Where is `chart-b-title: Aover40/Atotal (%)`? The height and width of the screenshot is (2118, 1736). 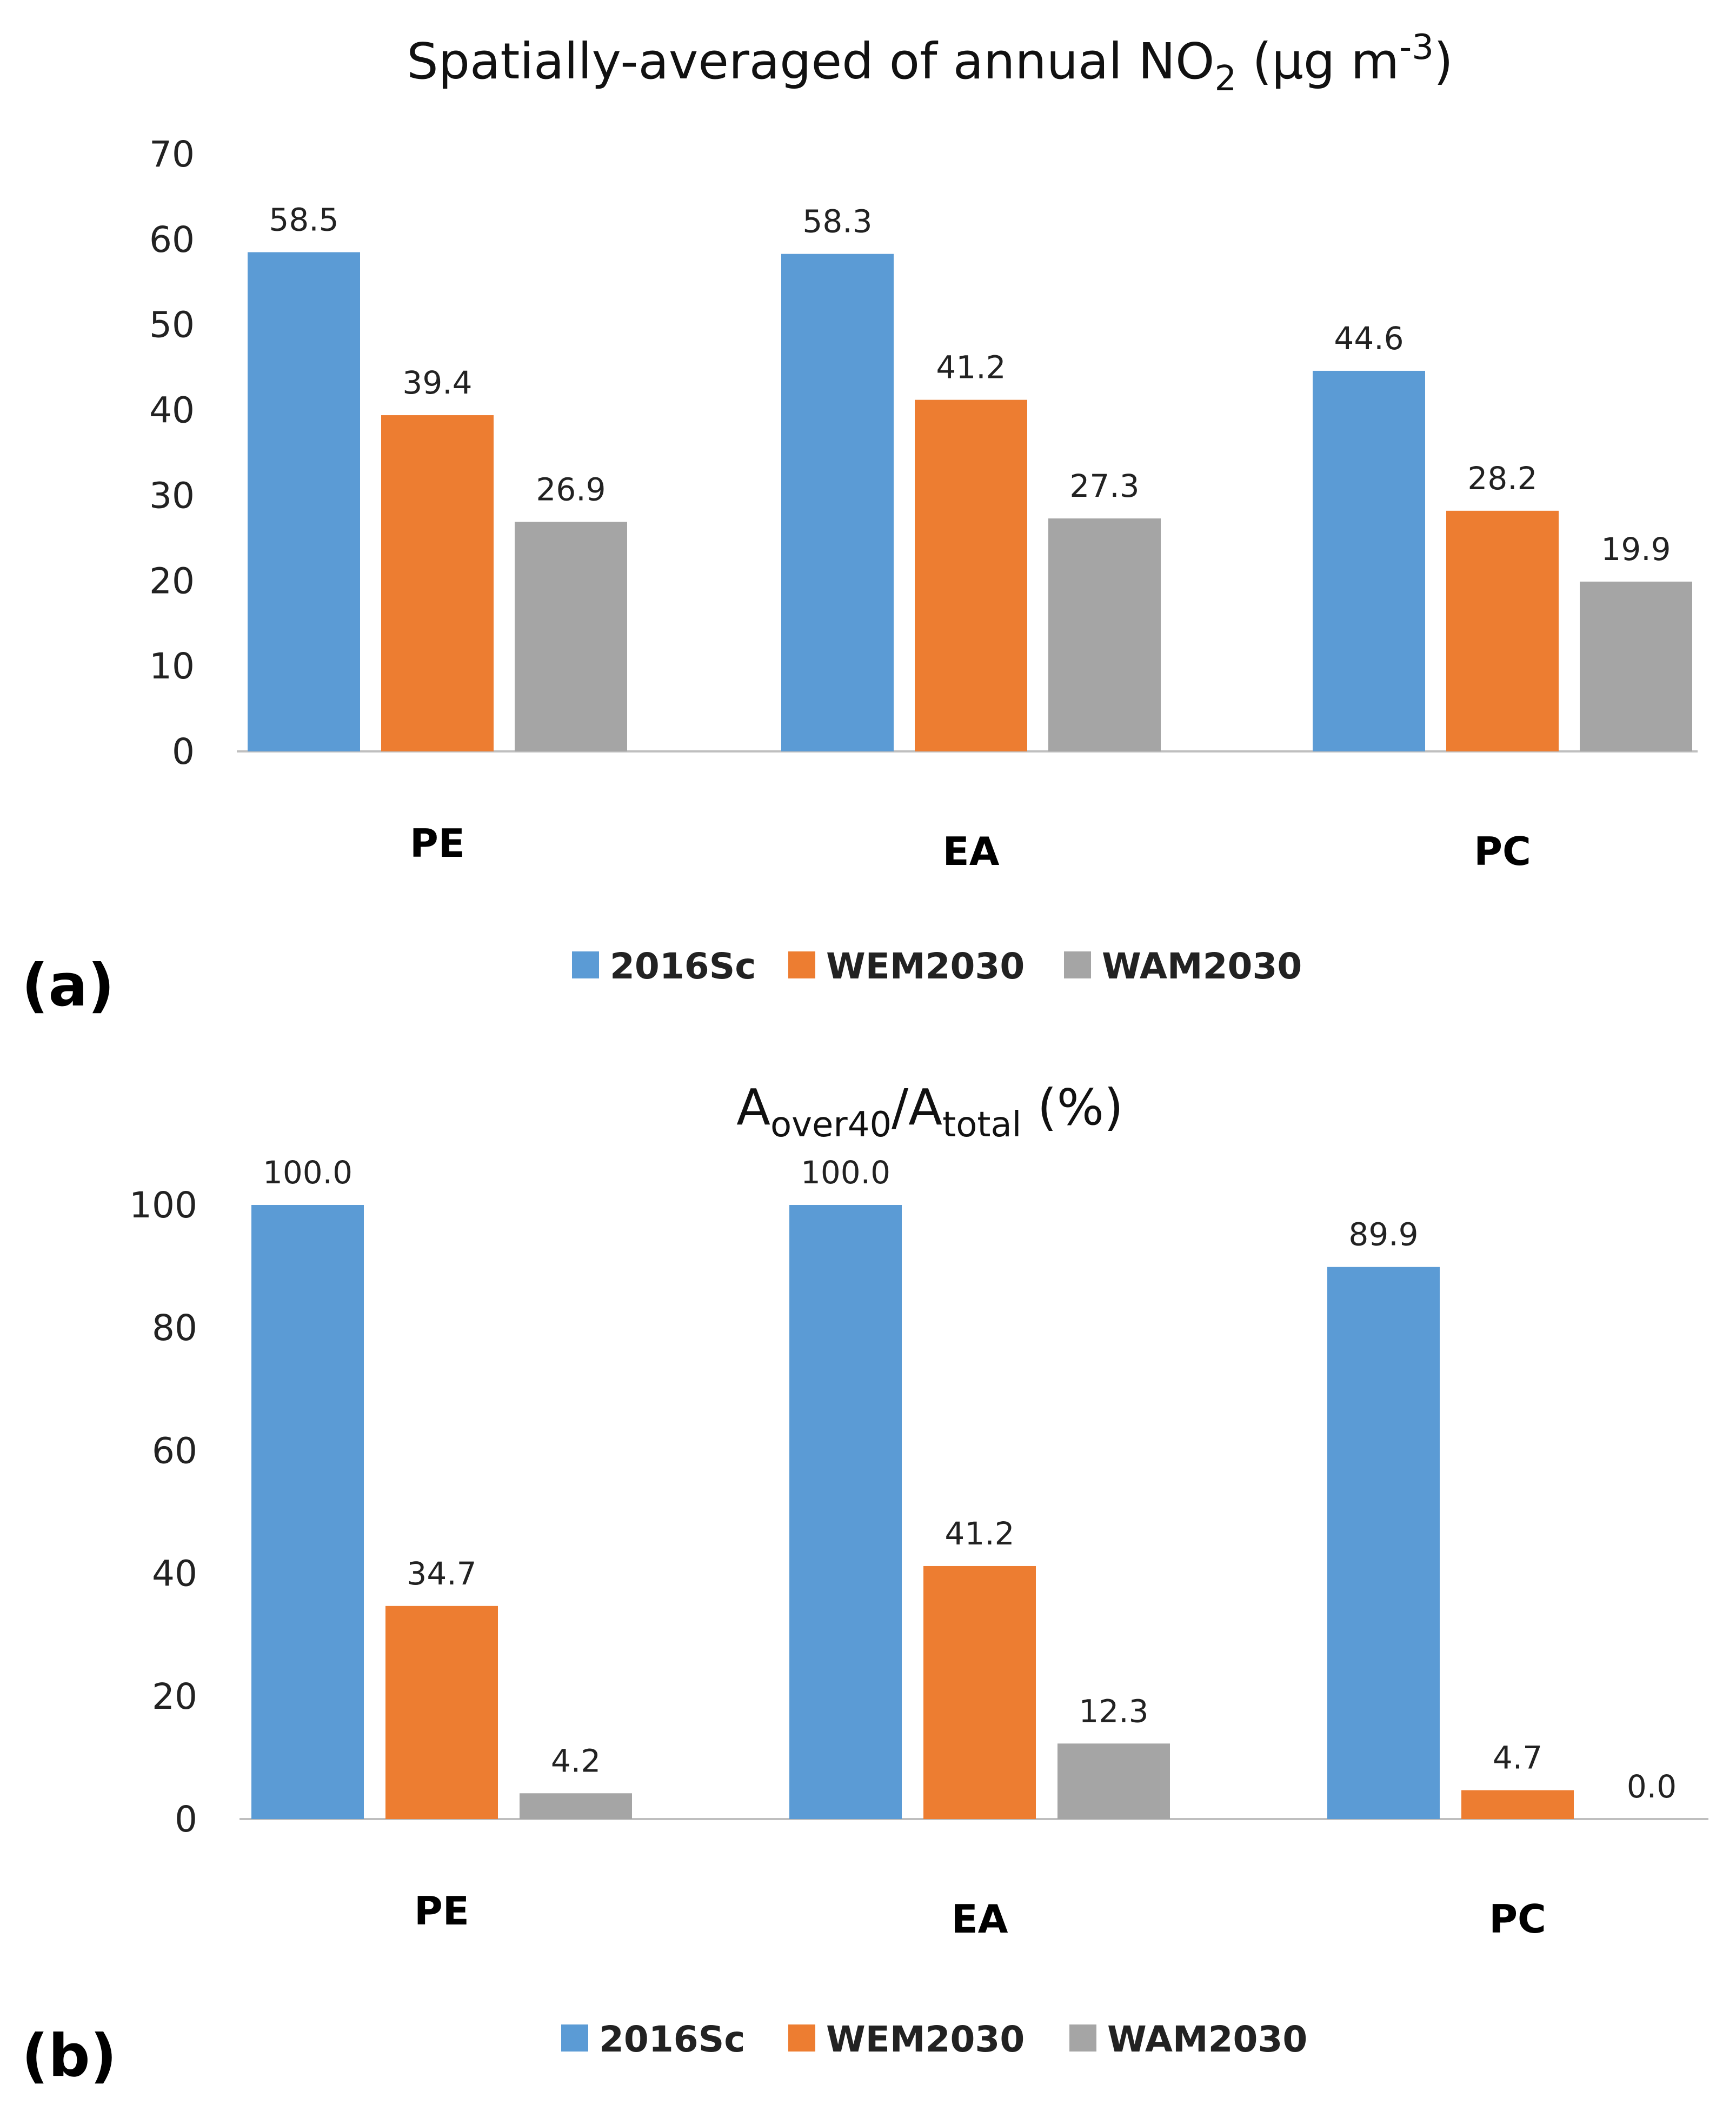
chart-b-title: Aover40/Atotal (%) is located at coordinates (930, 1111).